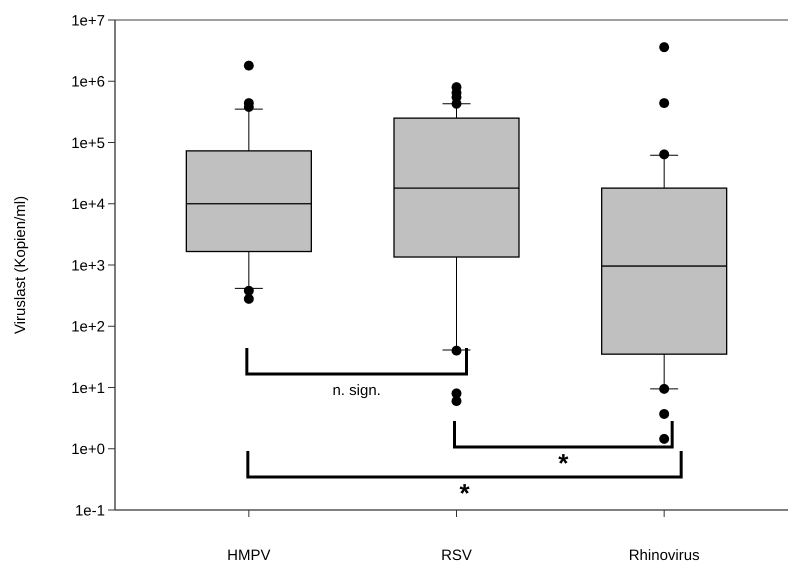  Describe the element at coordinates (20, 265) in the screenshot. I see `y-axis-title: Viruslast (Kopien/ml)` at that location.